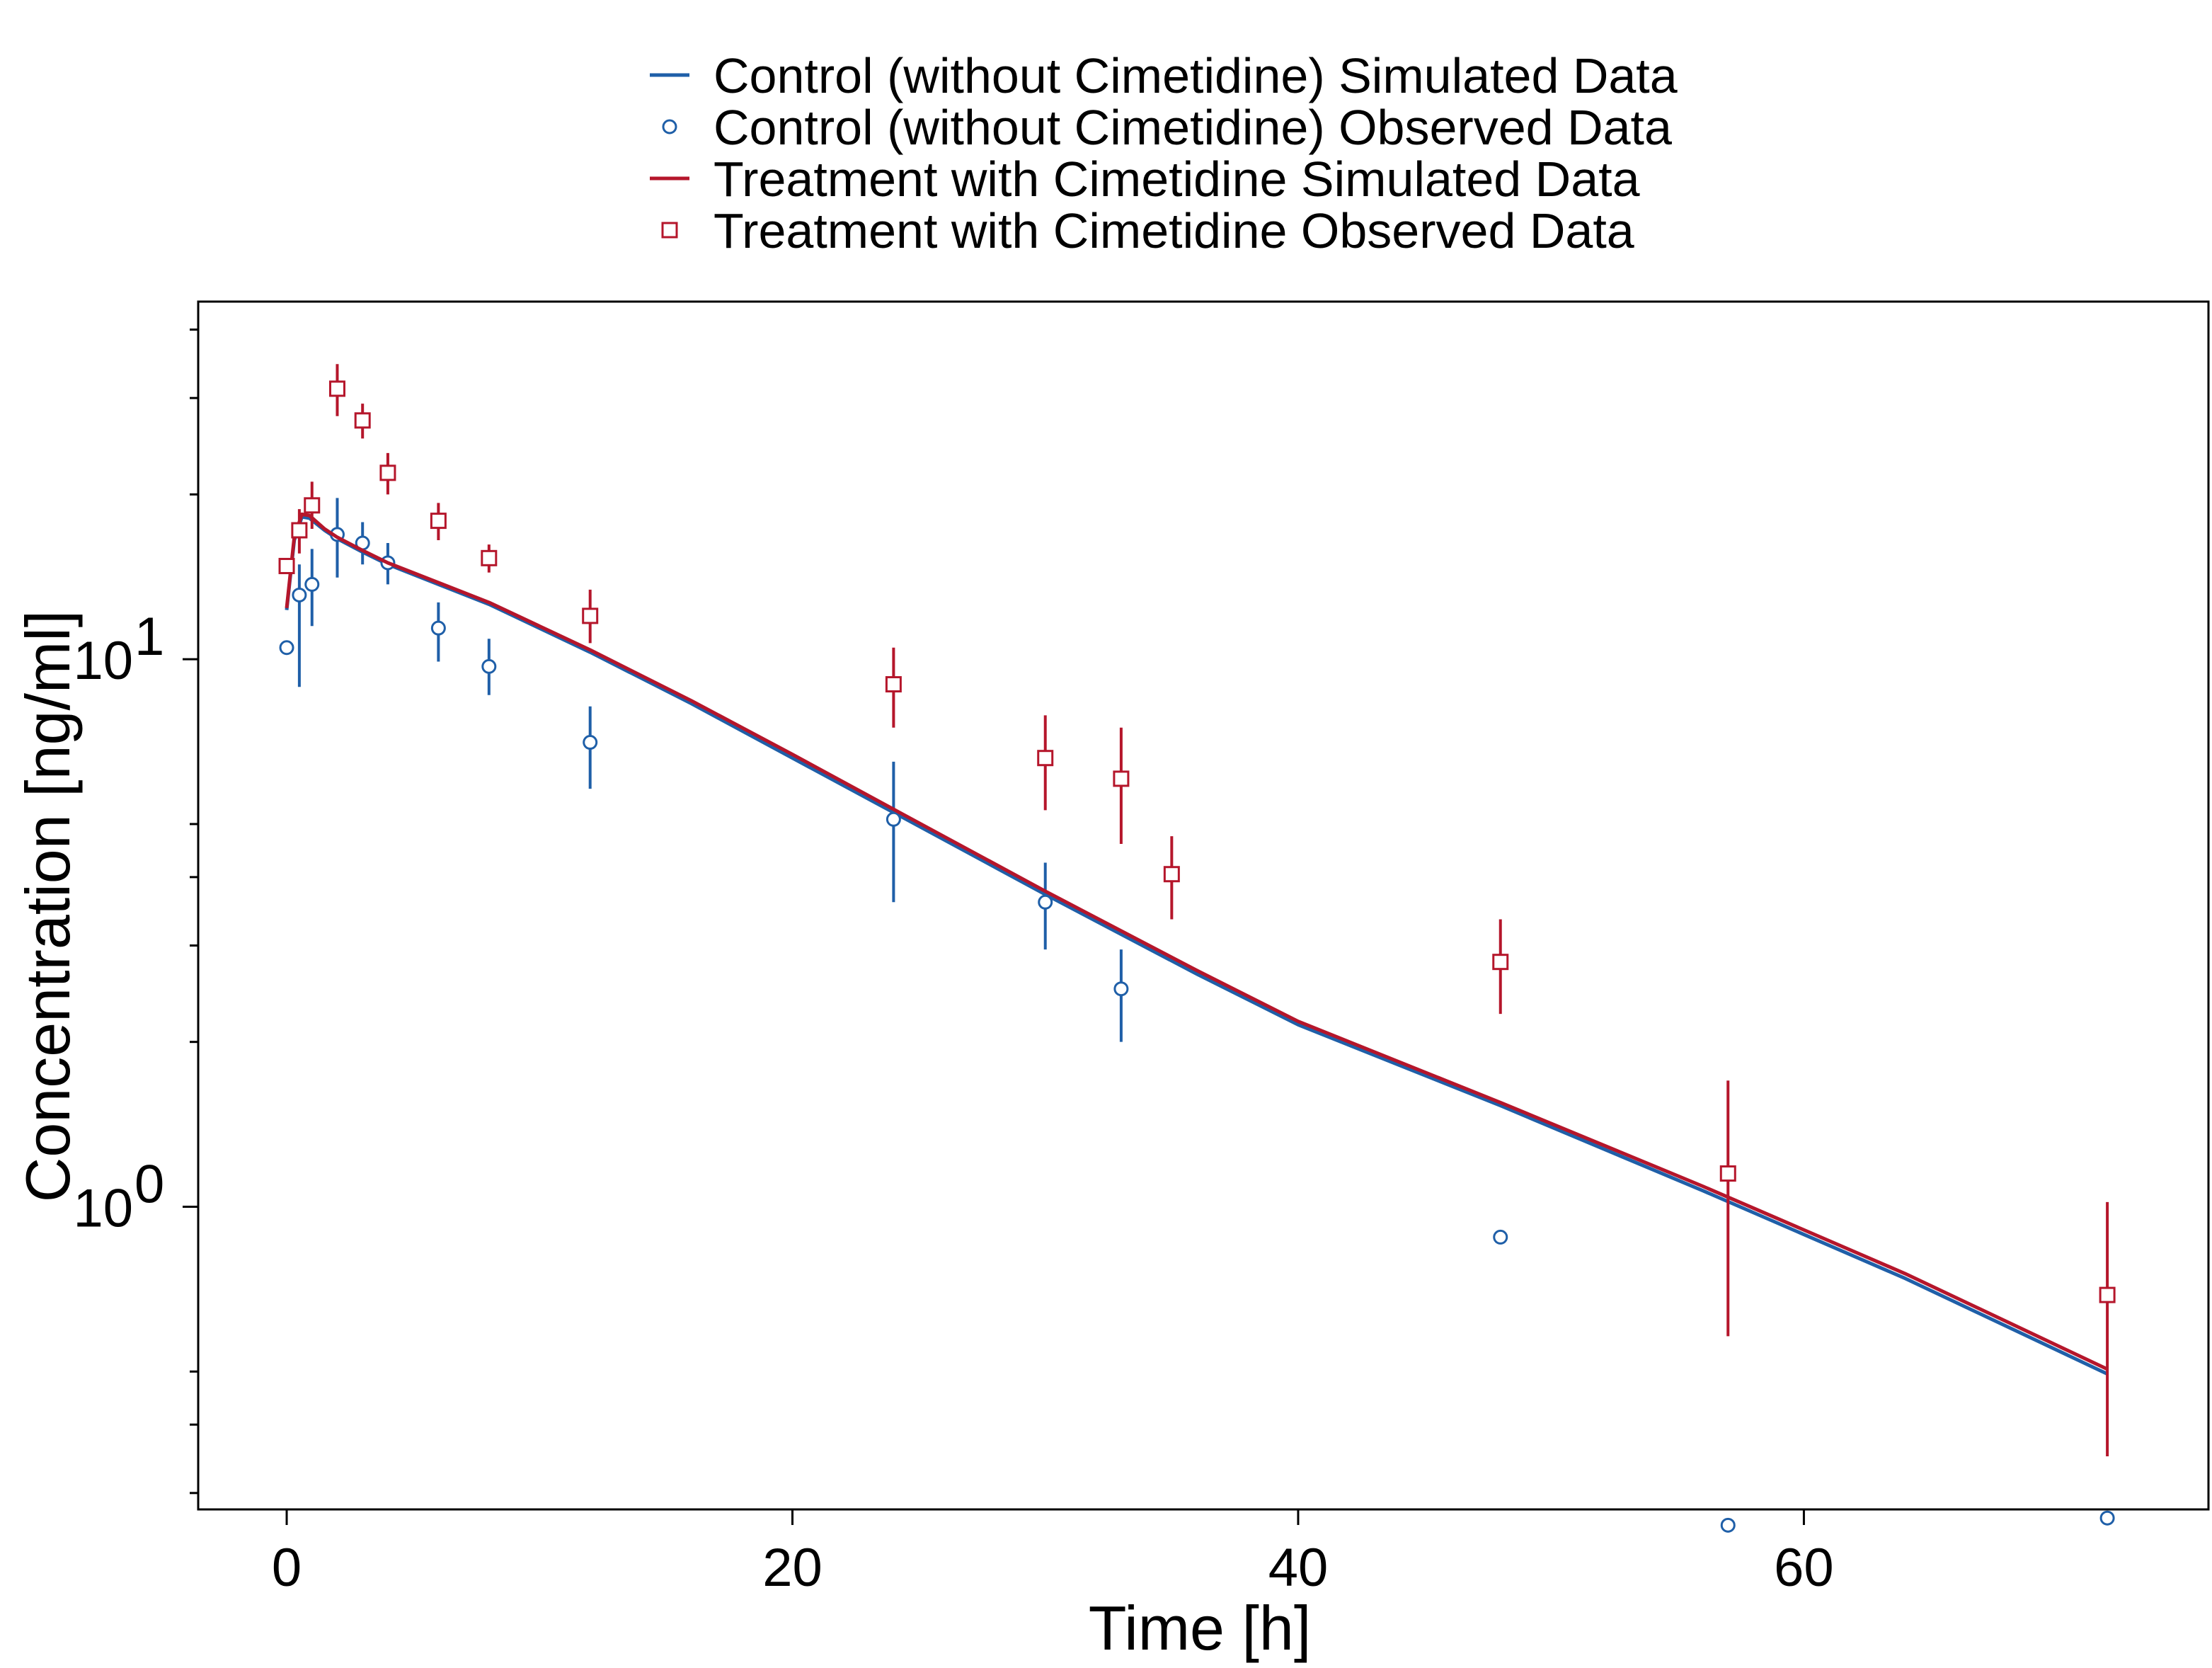 The height and width of the screenshot is (1668, 2212). I want to click on x-tick-label: 40, so click(1298, 1568).